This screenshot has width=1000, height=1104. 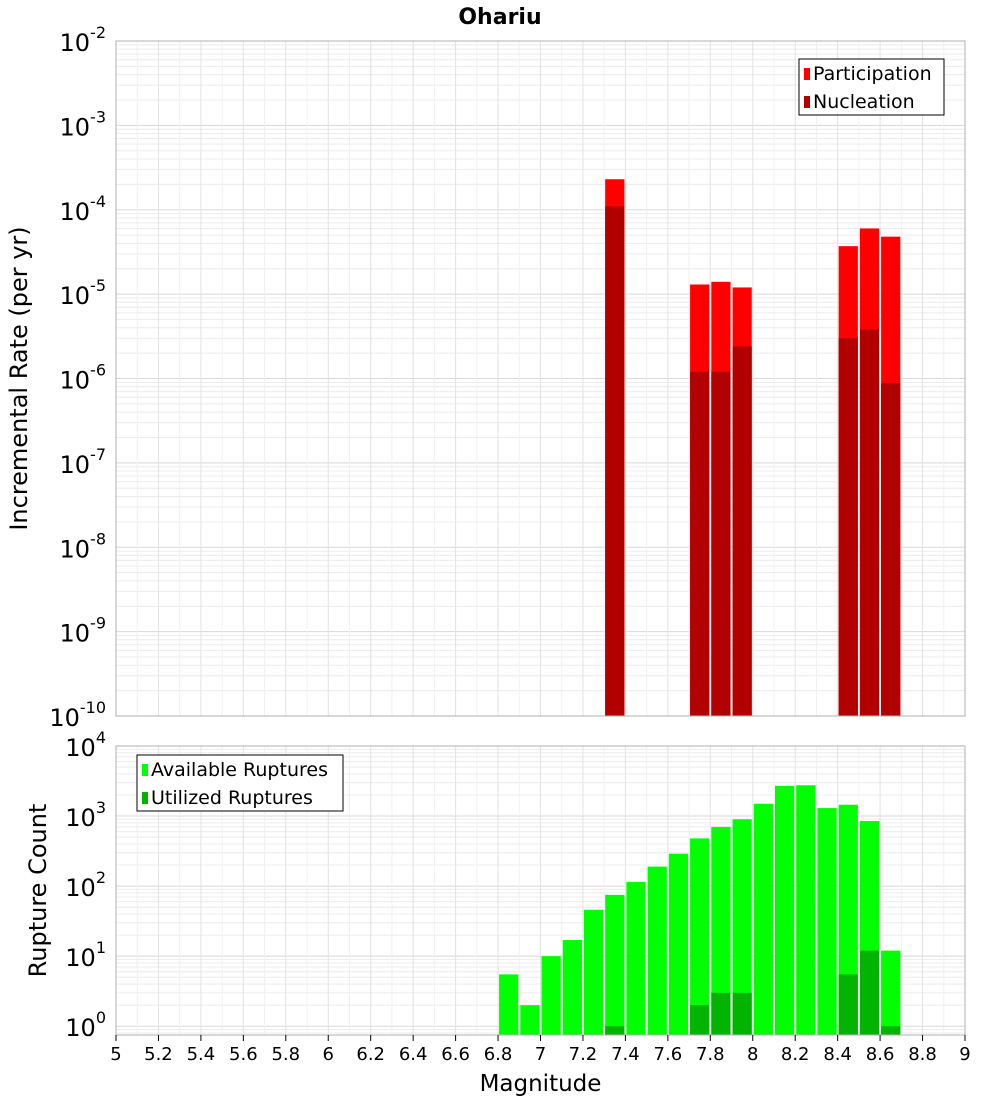 What do you see at coordinates (625, 1054) in the screenshot?
I see `x-tick-label: 7.4` at bounding box center [625, 1054].